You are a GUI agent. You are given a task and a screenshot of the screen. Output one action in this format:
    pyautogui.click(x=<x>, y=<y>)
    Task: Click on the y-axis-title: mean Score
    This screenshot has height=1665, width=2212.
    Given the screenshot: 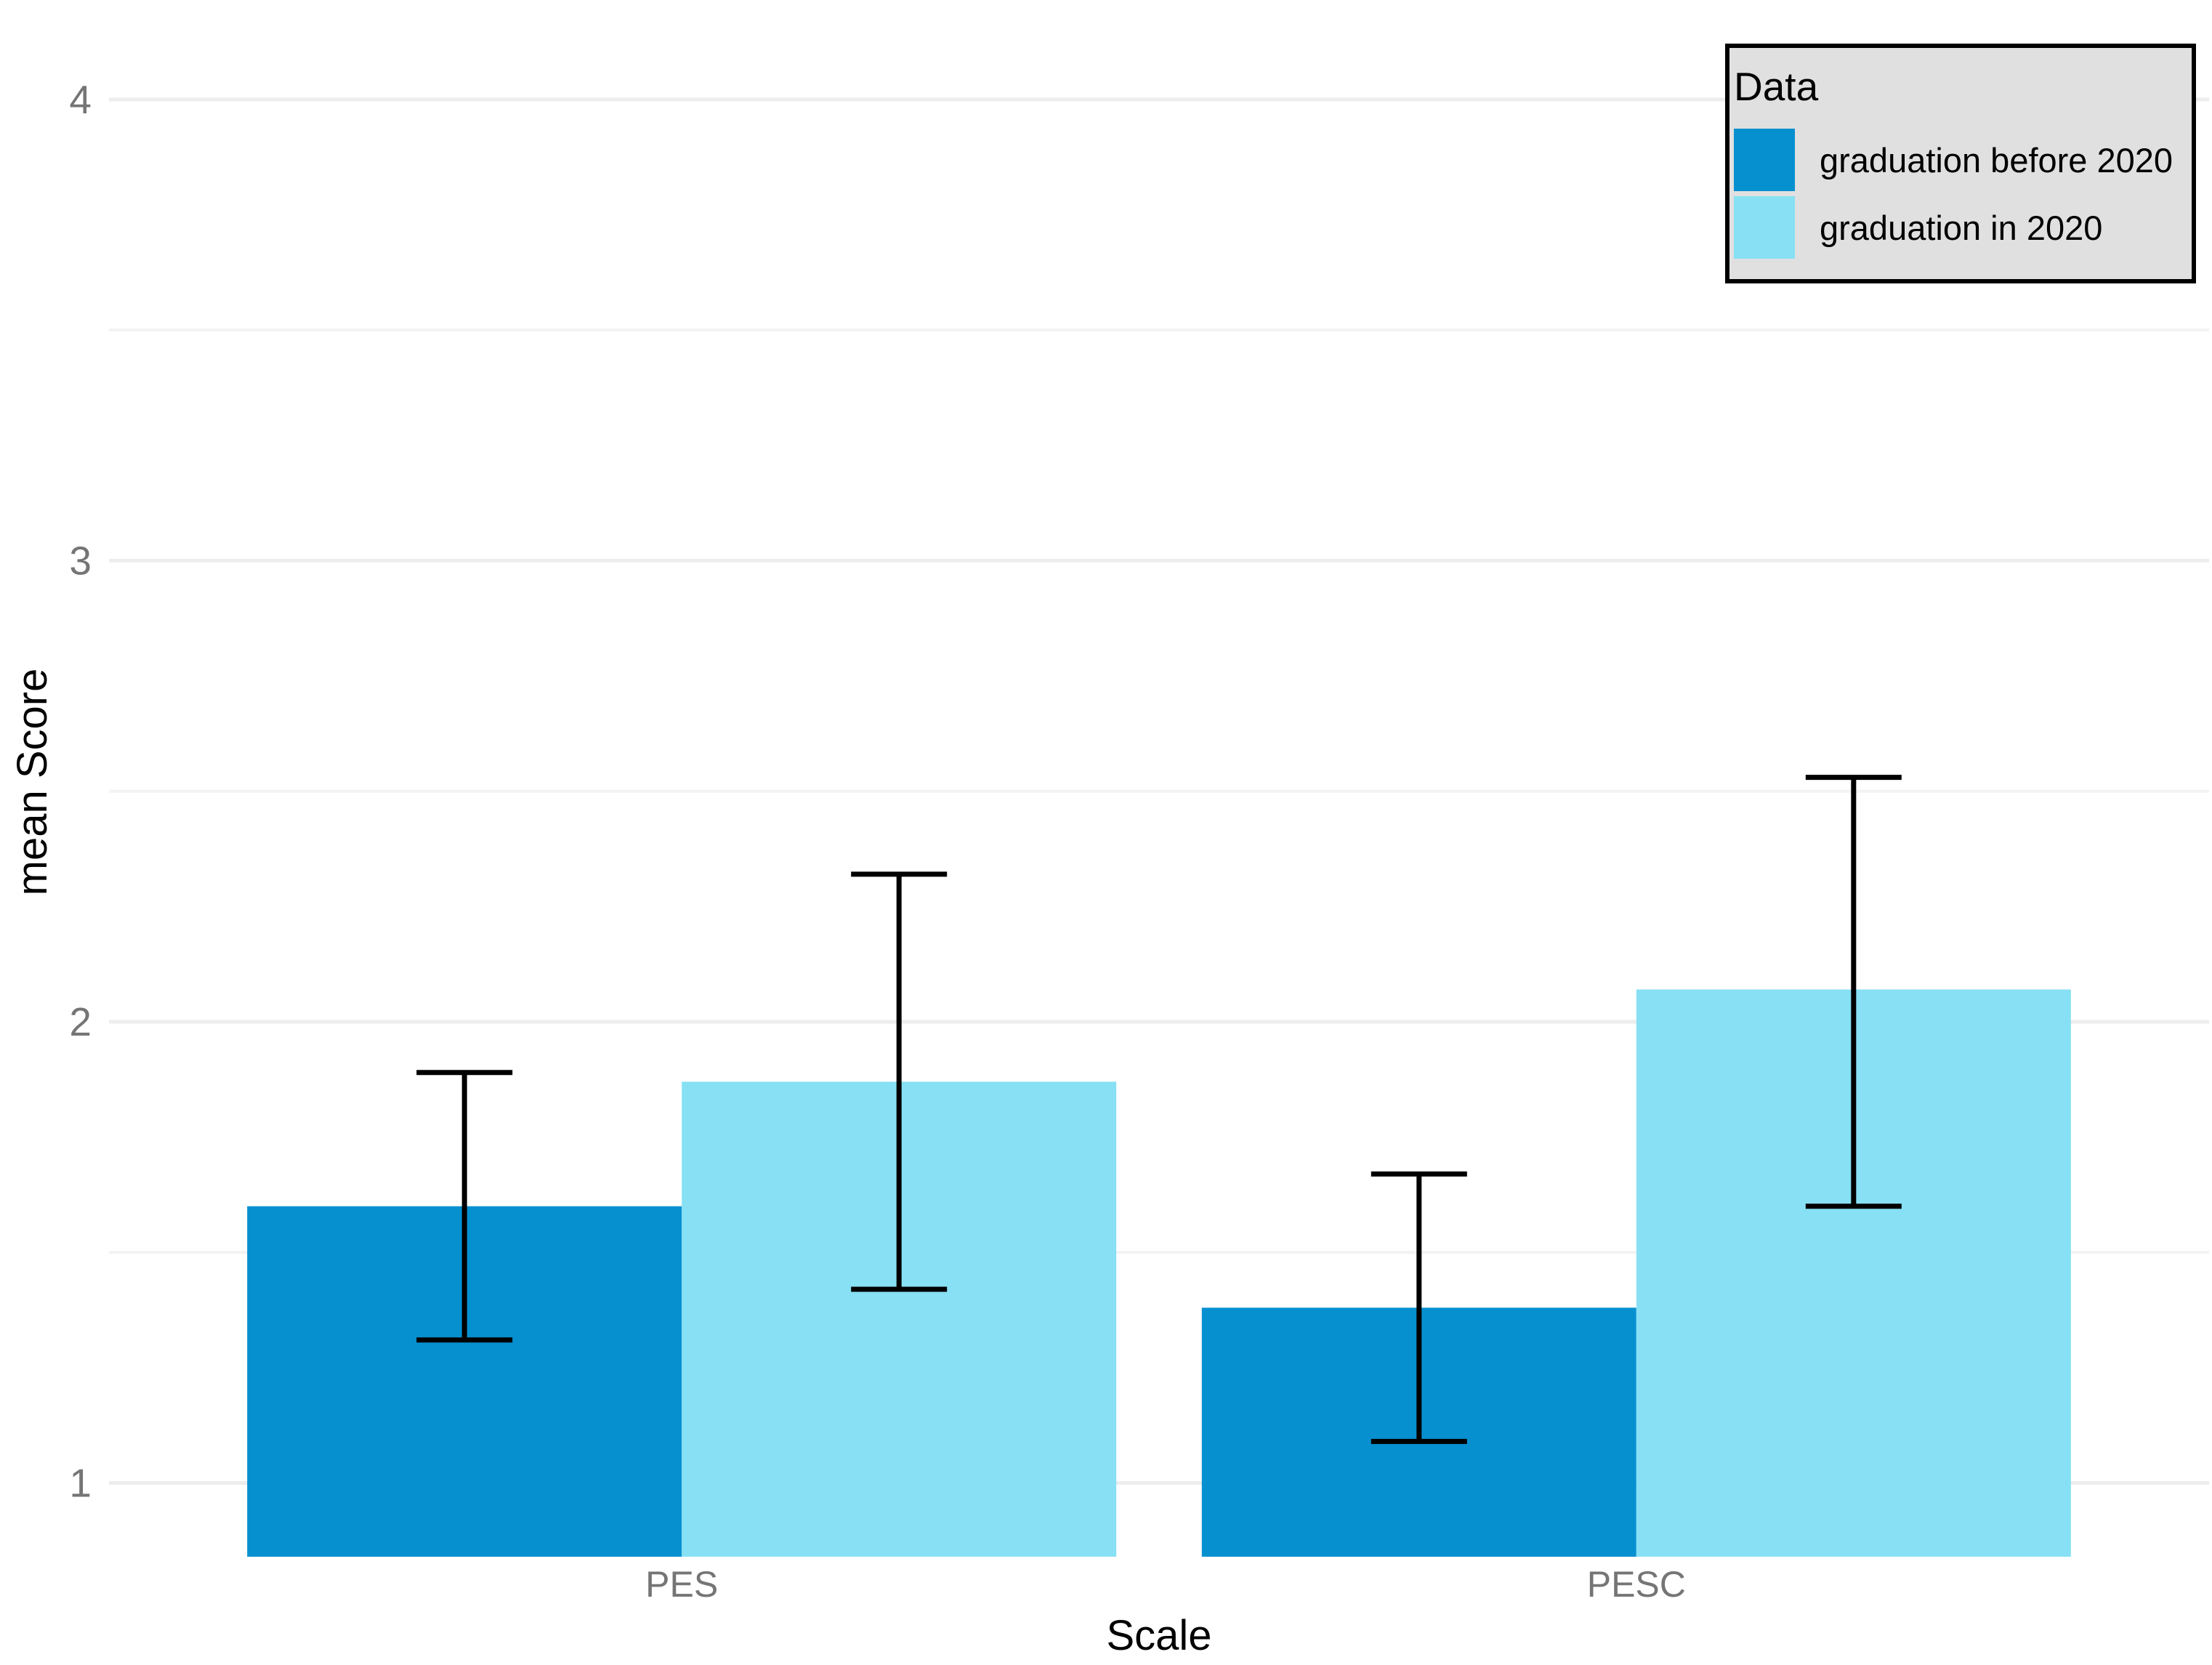 What is the action you would take?
    pyautogui.click(x=32, y=783)
    